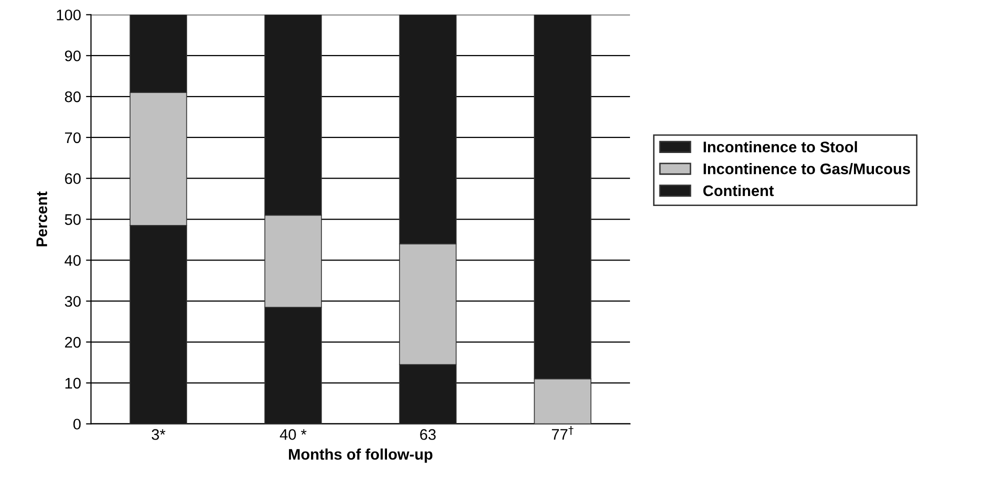 The image size is (989, 490). Describe the element at coordinates (73, 342) in the screenshot. I see `y-tick-label: 20` at that location.